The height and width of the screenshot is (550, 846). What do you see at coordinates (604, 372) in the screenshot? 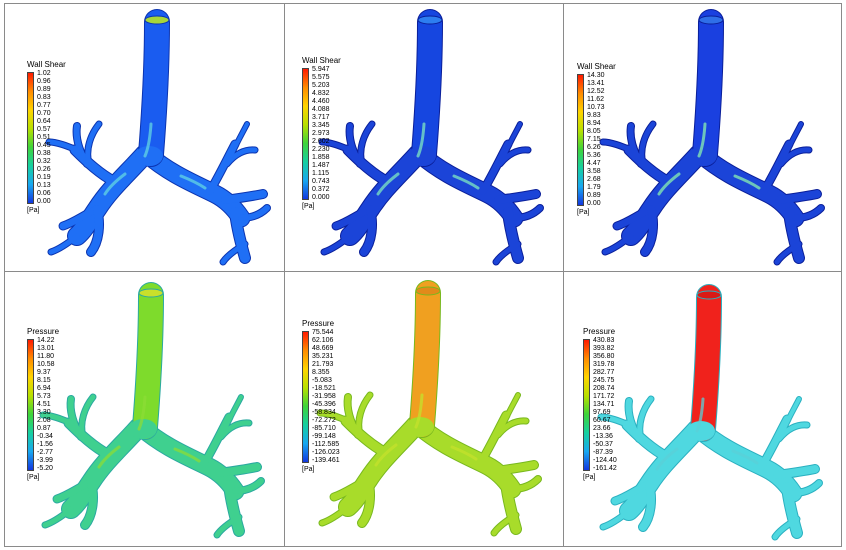
I see `legend-tick-label: 282.77` at bounding box center [604, 372].